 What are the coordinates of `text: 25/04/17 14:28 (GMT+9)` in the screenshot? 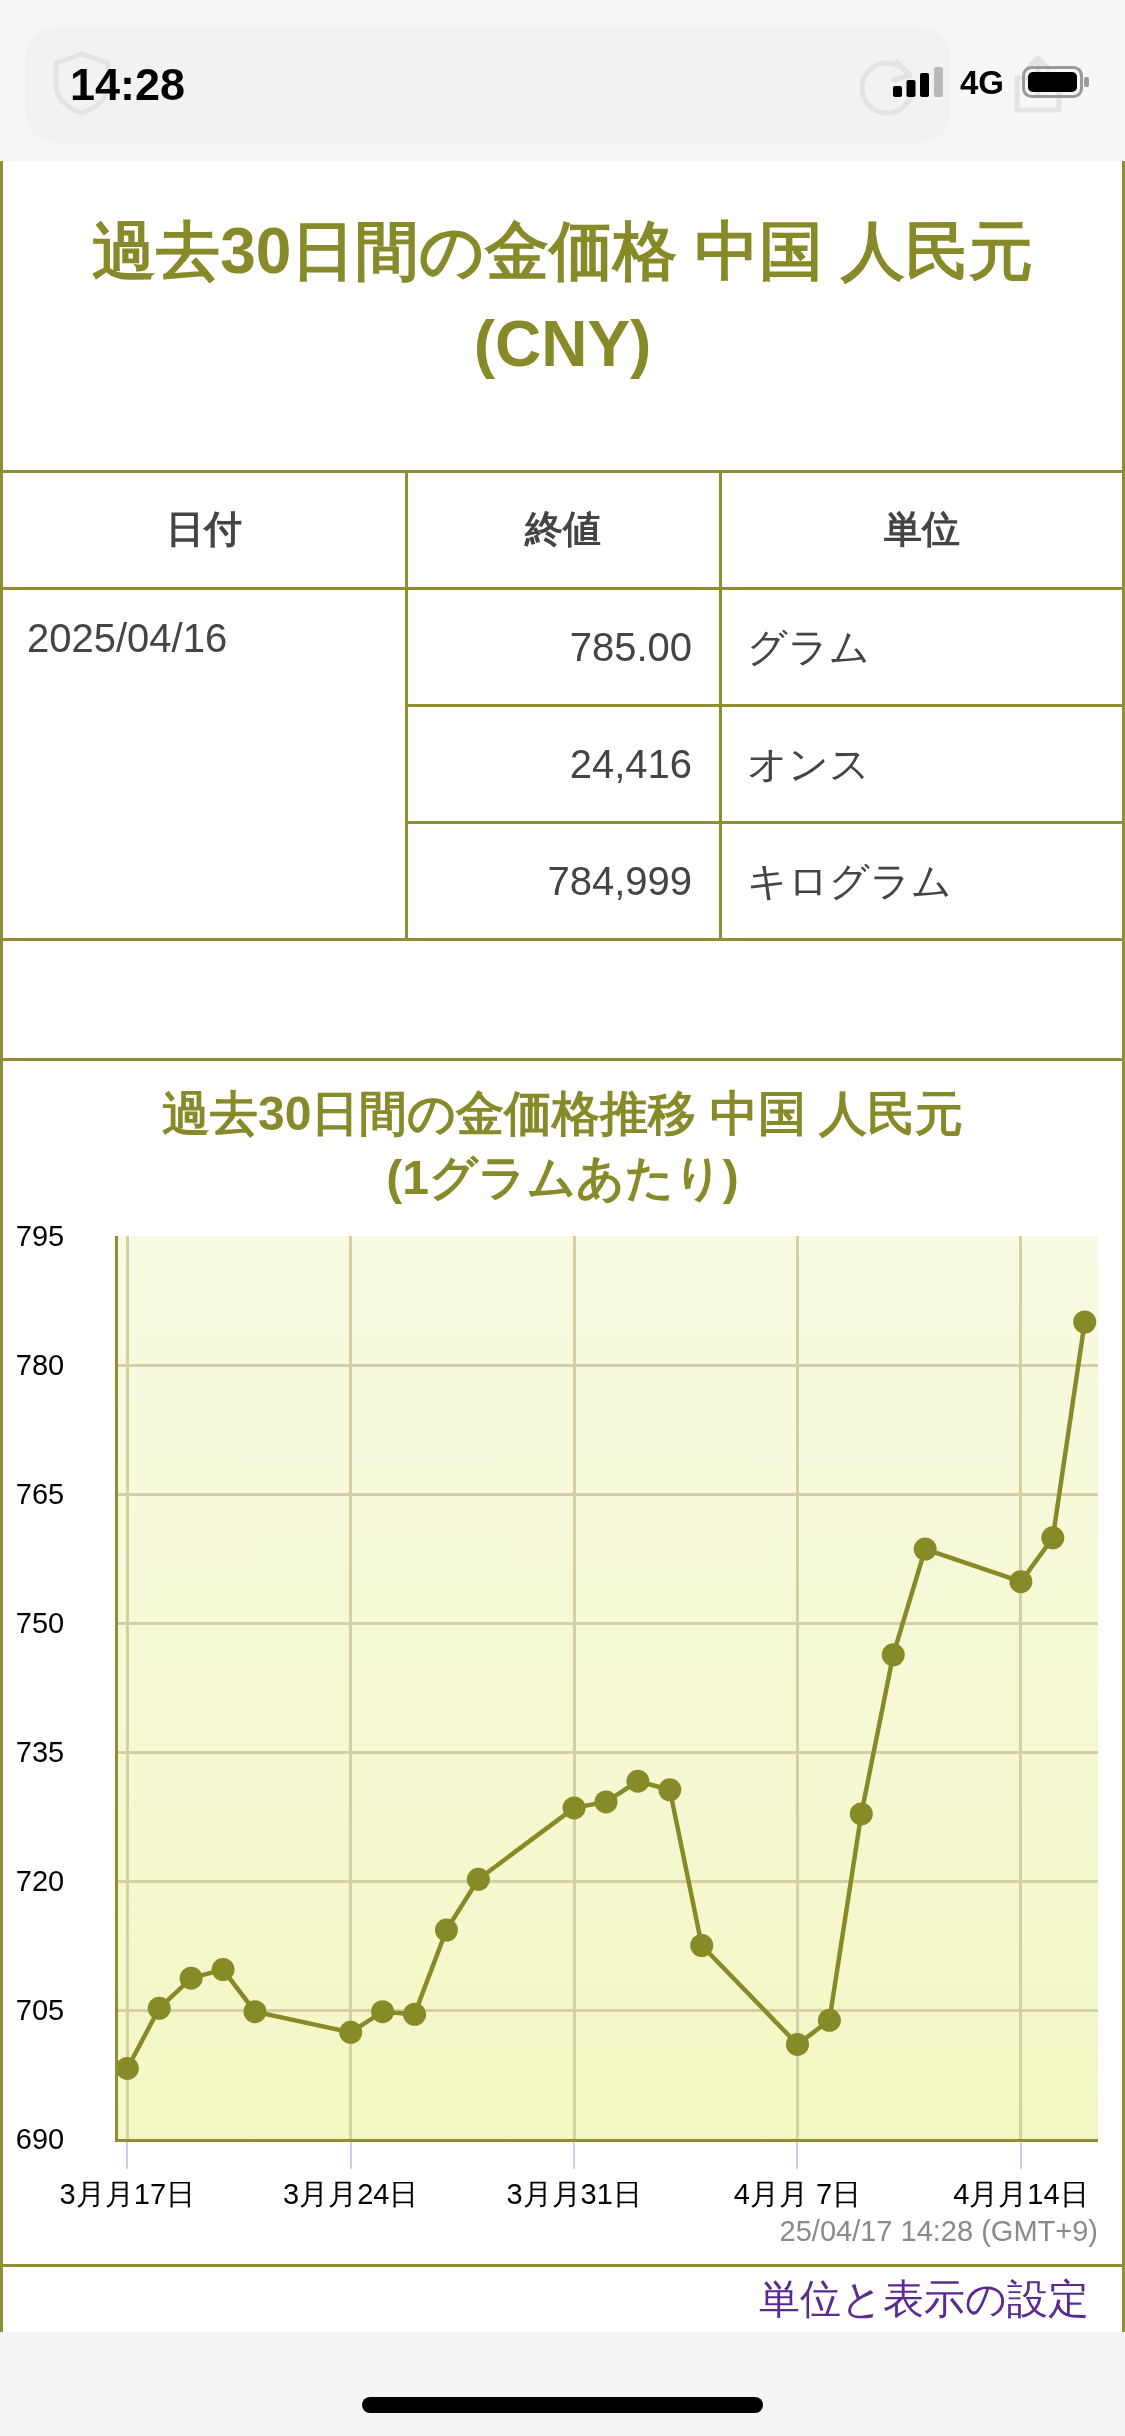 It's located at (938, 2232).